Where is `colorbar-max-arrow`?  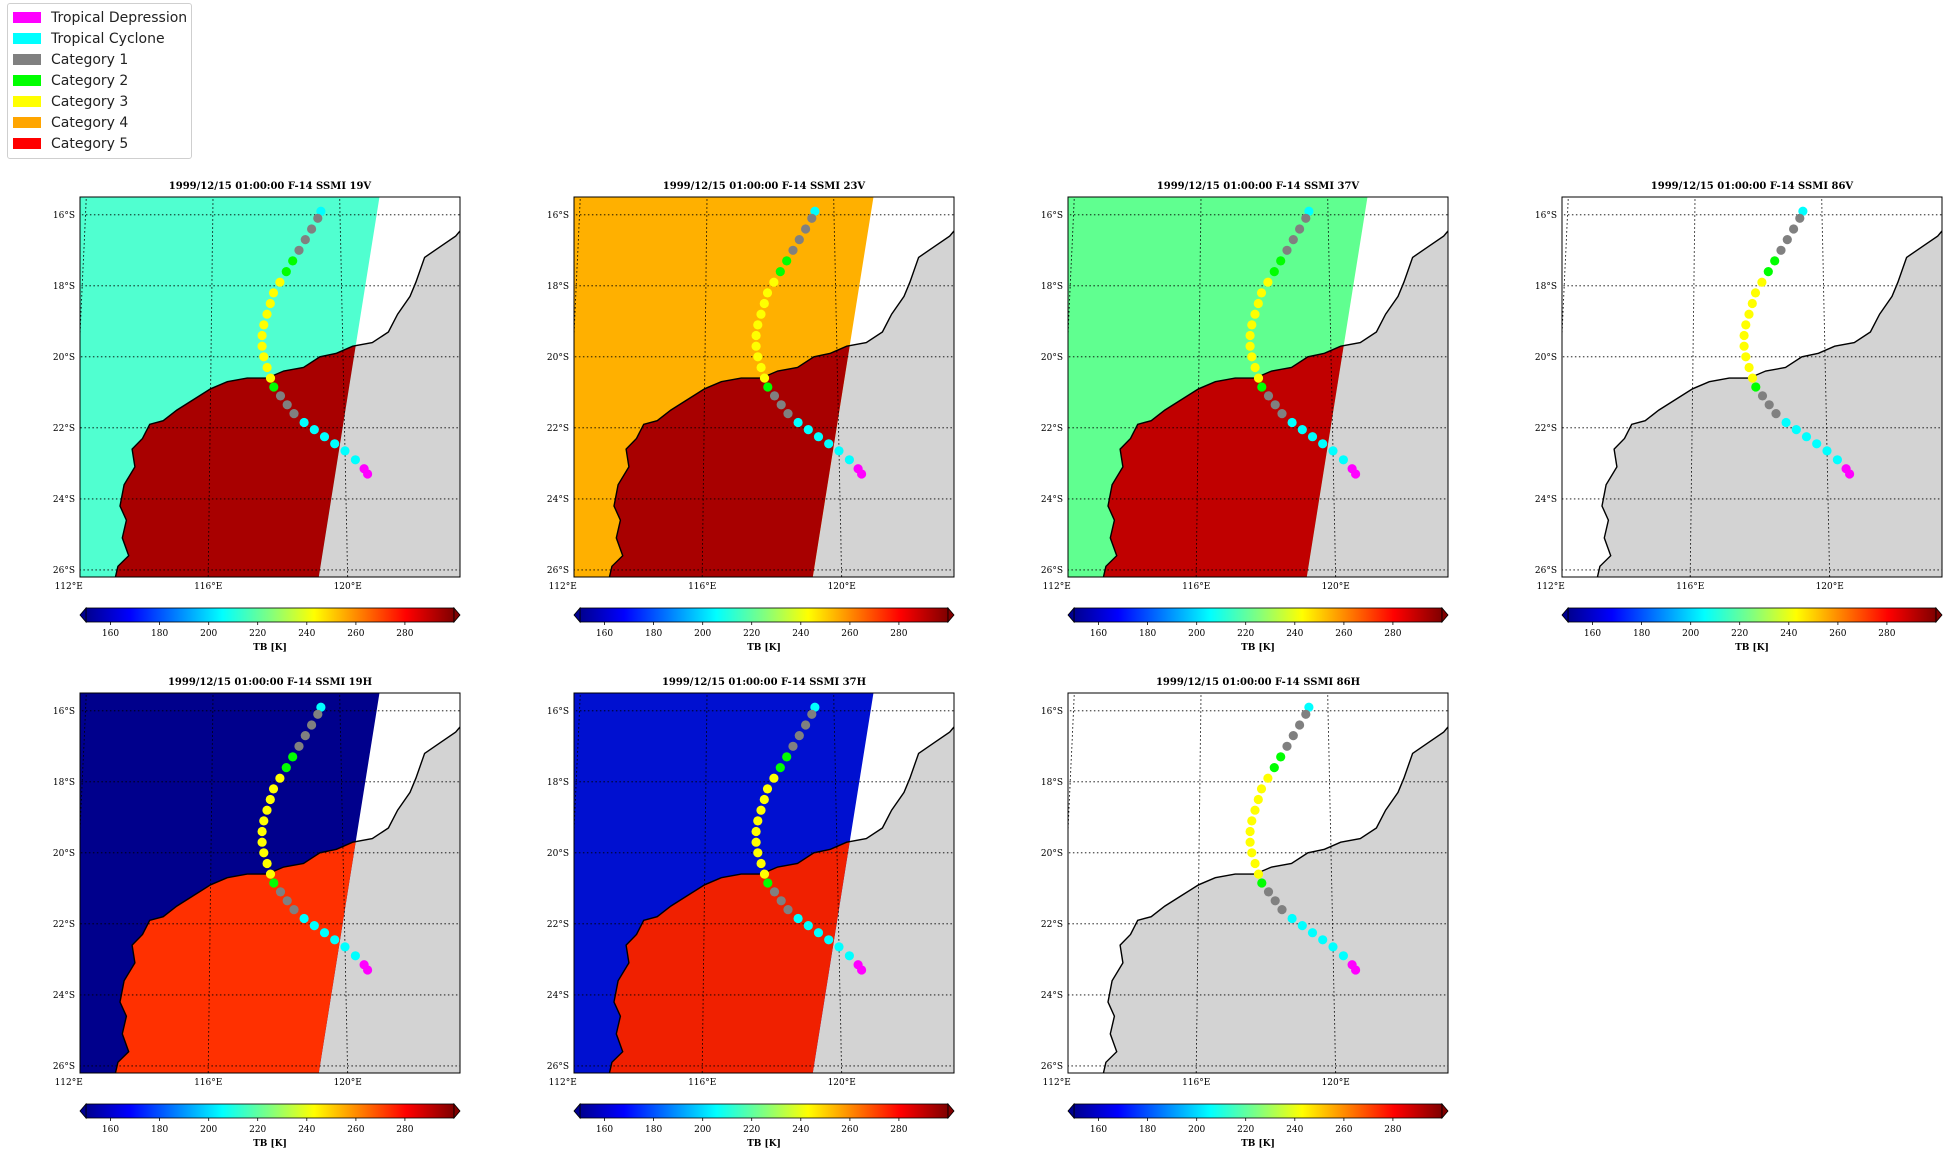
colorbar-max-arrow is located at coordinates (951, 1111).